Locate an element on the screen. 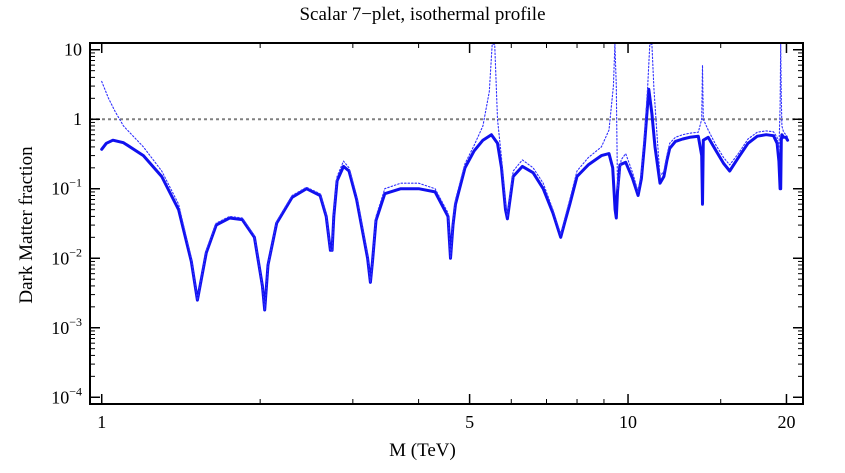  y-tick-label: 1 is located at coordinates (77, 119).